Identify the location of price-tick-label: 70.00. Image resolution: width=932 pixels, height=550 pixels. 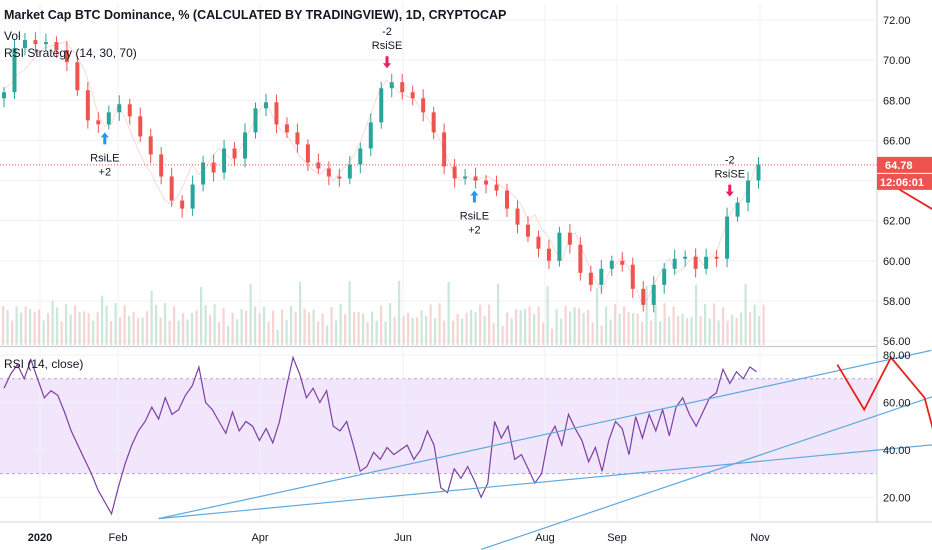
(897, 61).